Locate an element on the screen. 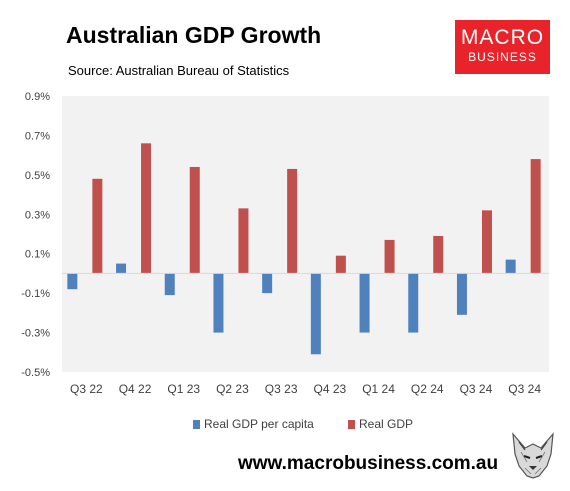  logo-top-text: MACRO is located at coordinates (502, 37).